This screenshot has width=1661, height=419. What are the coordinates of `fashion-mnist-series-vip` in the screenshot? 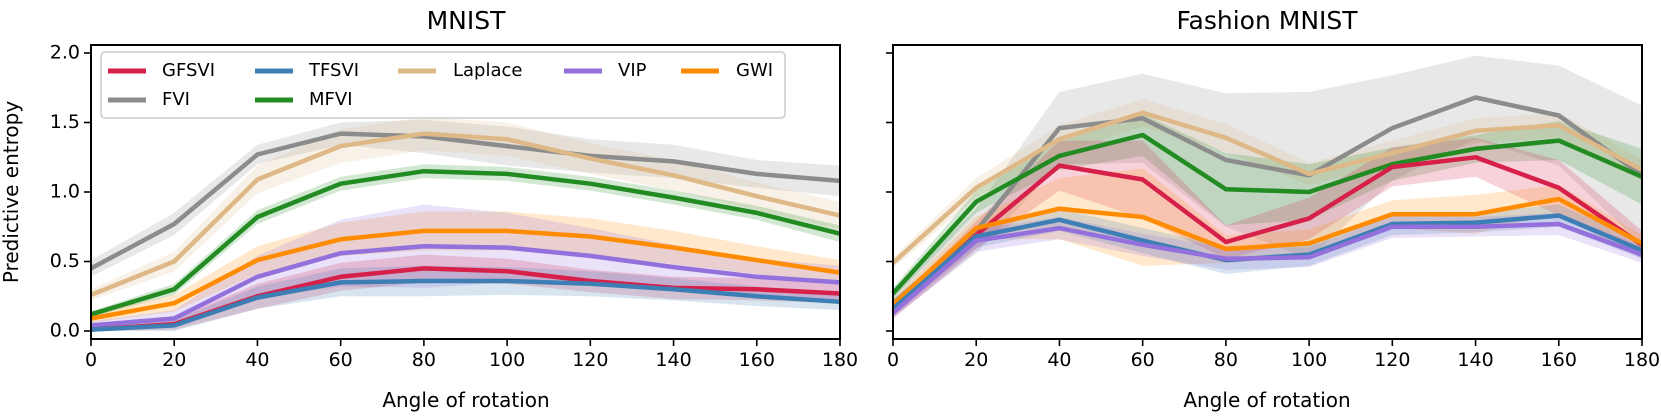 It's located at (1267, 268).